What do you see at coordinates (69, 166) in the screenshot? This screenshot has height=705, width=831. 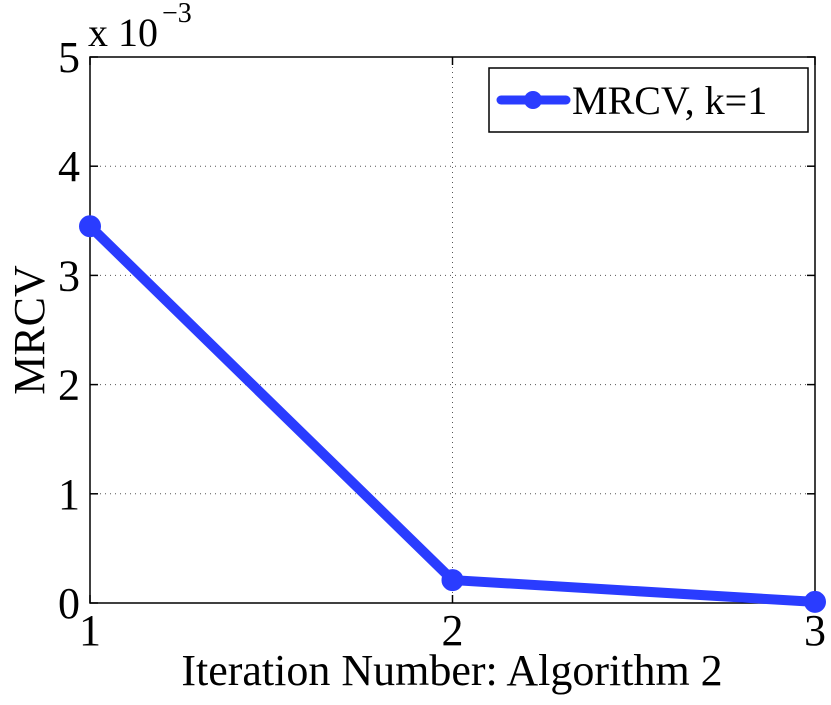 I see `y-tick-label: 4` at bounding box center [69, 166].